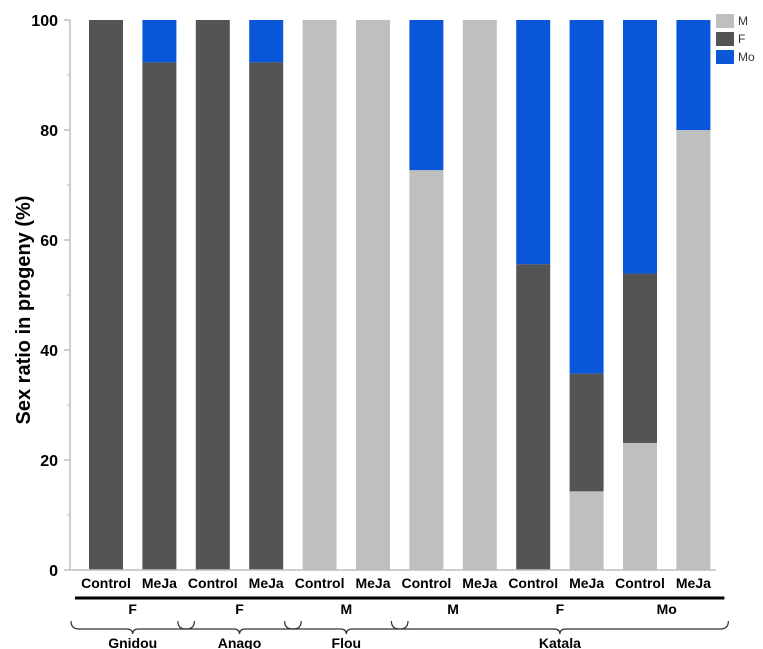 This screenshot has height=649, width=763. What do you see at coordinates (49, 351) in the screenshot?
I see `y-tick-label: 40` at bounding box center [49, 351].